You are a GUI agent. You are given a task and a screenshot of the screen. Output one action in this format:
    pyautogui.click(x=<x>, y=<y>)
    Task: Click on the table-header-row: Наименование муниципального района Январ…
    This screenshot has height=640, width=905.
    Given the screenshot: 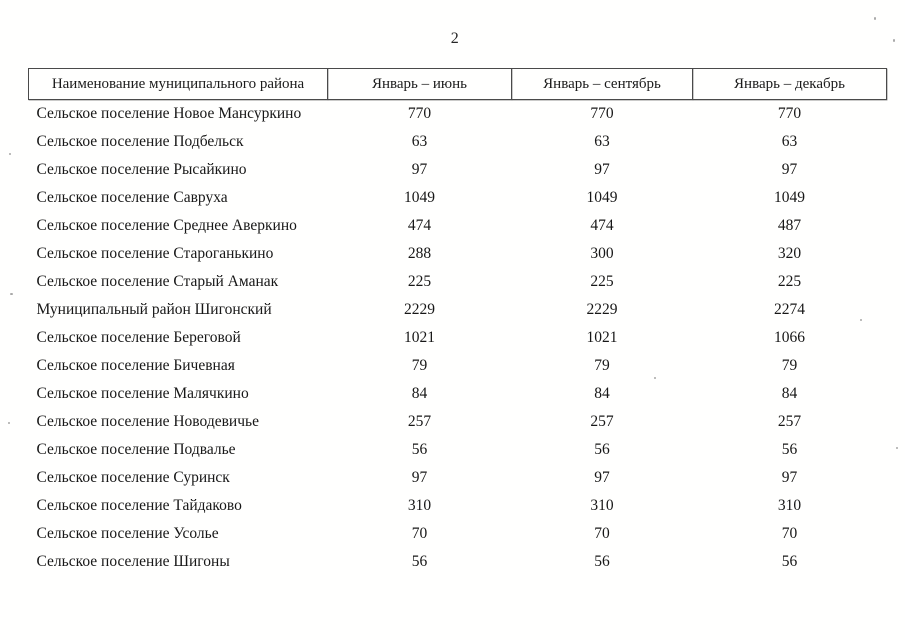 What is the action you would take?
    pyautogui.click(x=457, y=84)
    